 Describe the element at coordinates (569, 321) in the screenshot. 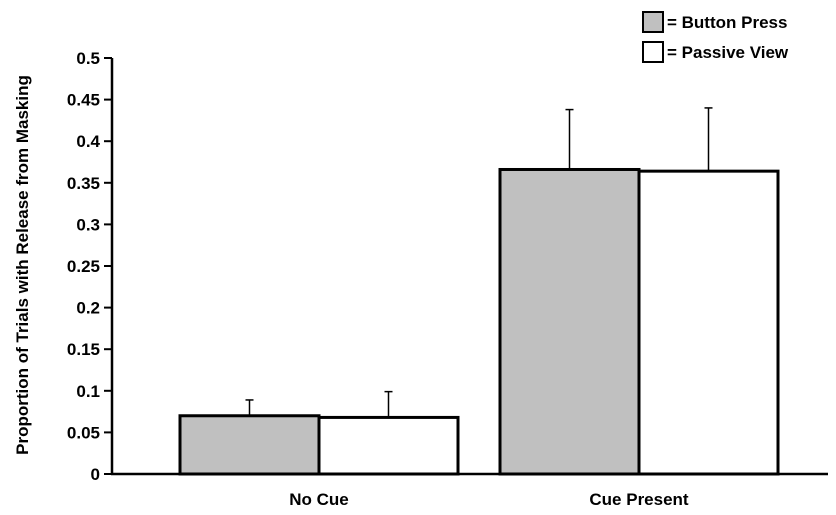

I see `bar-button-press-cue-present` at that location.